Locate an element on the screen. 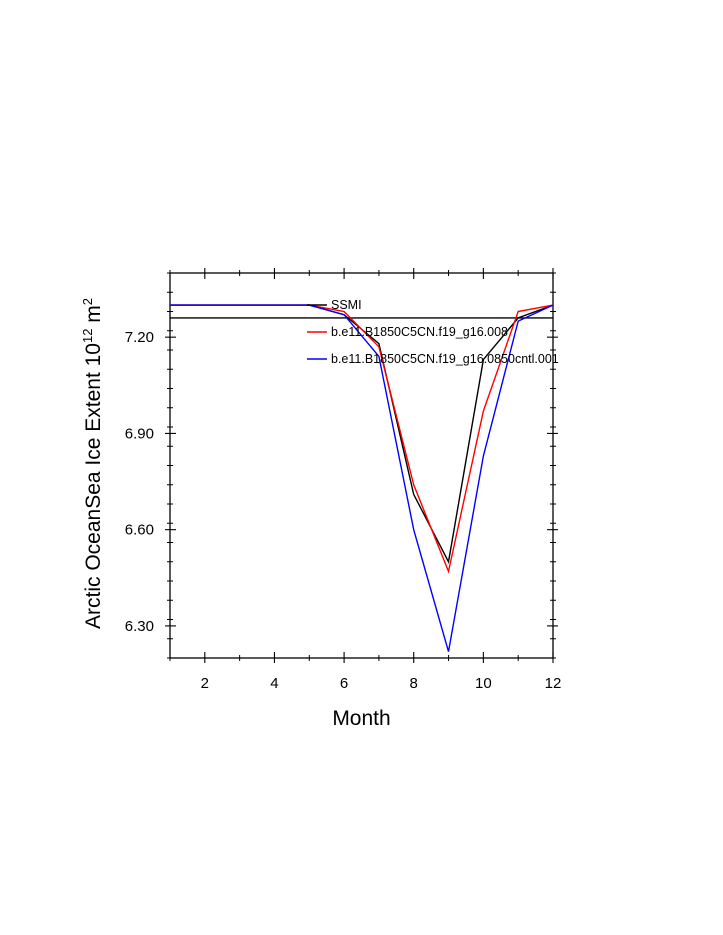 This screenshot has width=723, height=935. y-tick-labels: 6.30 6.60 6.90 7.20 is located at coordinates (139, 482).